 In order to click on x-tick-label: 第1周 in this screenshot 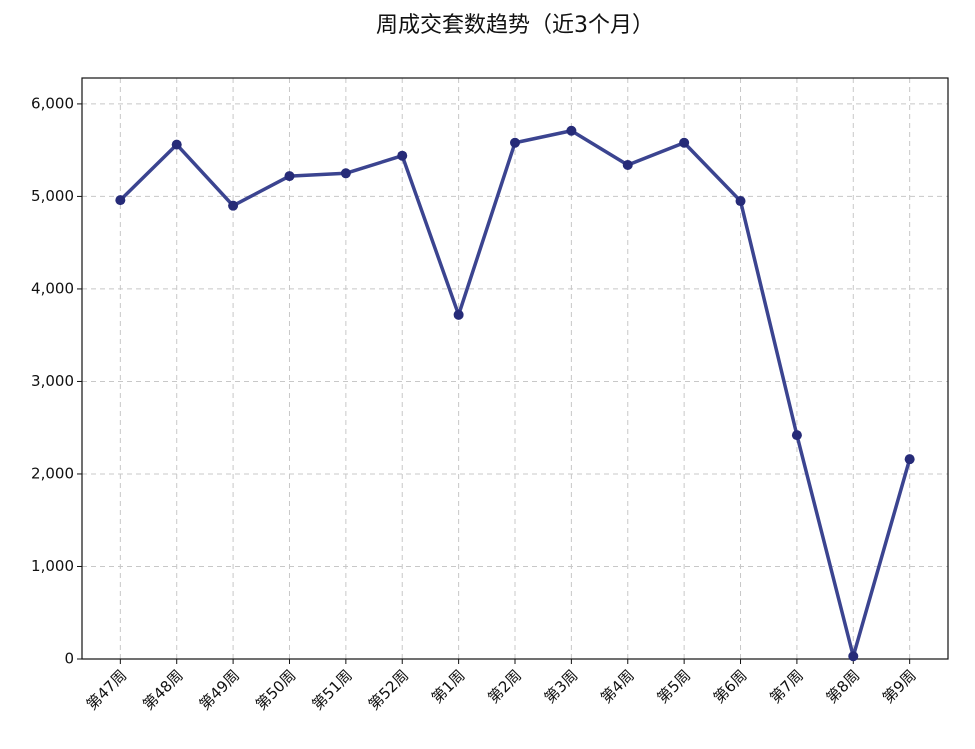, I will do `click(448, 686)`.